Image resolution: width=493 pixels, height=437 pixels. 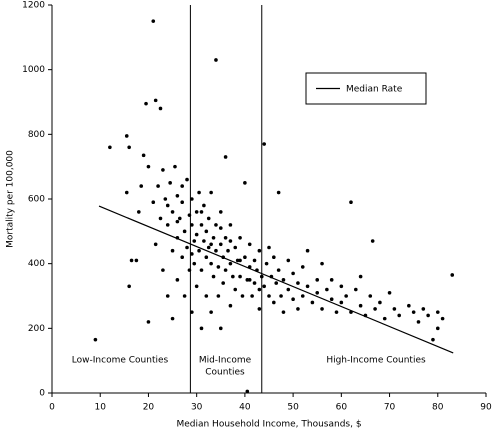 I want to click on y-tick-label: 200, so click(x=36, y=329).